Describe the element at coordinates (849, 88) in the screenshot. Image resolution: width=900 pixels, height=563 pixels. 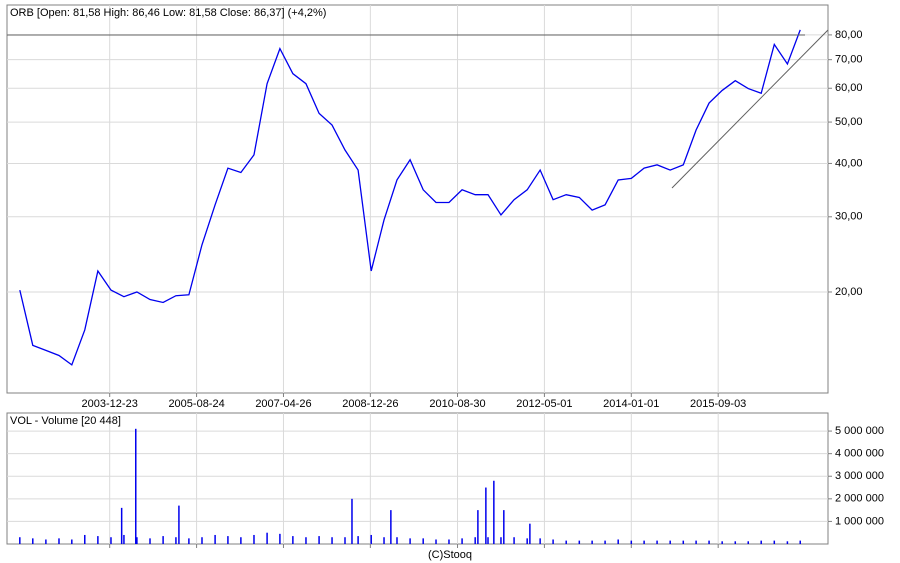
I see `y-tick-label: 60,00` at that location.